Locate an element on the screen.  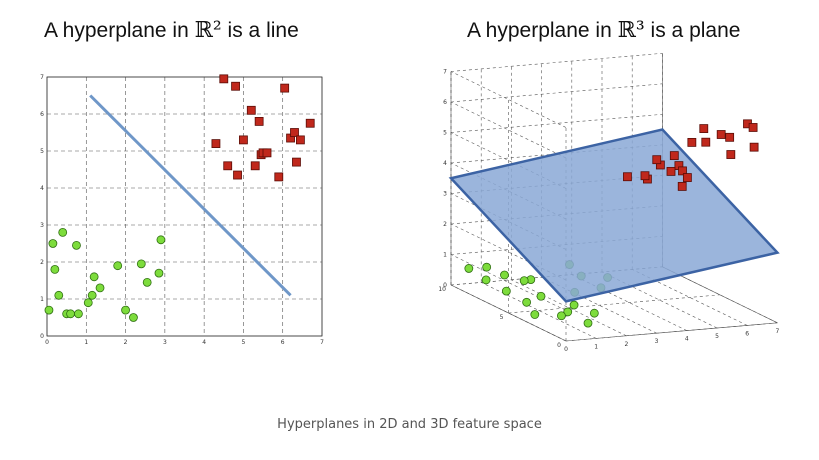
y-tick-label: 5 is located at coordinates (42, 151).